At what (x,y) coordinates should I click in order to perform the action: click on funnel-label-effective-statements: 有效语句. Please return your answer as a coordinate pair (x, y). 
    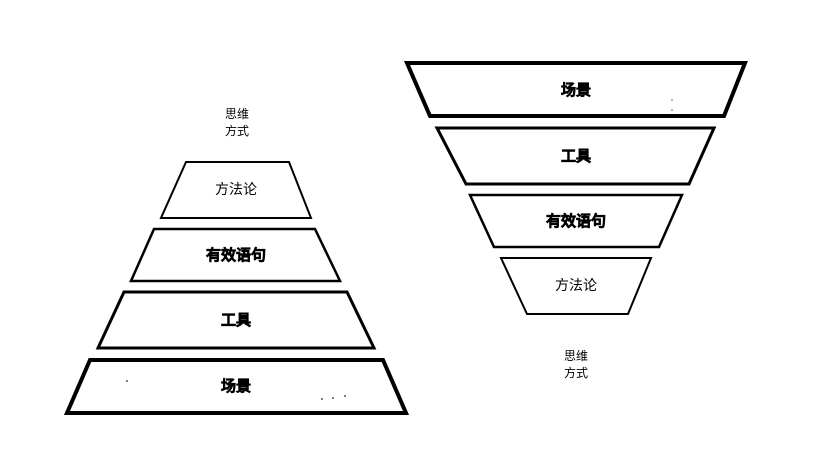
    Looking at the image, I should click on (576, 221).